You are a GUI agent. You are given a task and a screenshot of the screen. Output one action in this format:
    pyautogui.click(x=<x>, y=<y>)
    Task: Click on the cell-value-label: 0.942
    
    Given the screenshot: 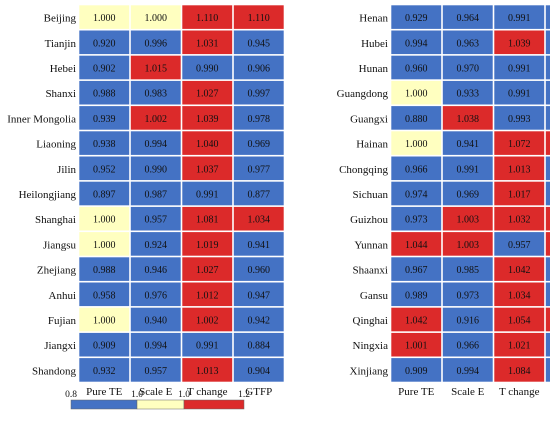 What is the action you would take?
    pyautogui.click(x=259, y=321)
    